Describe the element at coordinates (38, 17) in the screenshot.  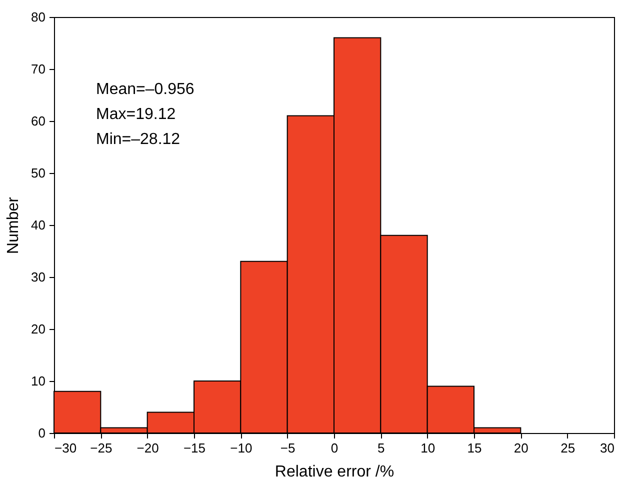
I see `y-tick-label: 80` at that location.